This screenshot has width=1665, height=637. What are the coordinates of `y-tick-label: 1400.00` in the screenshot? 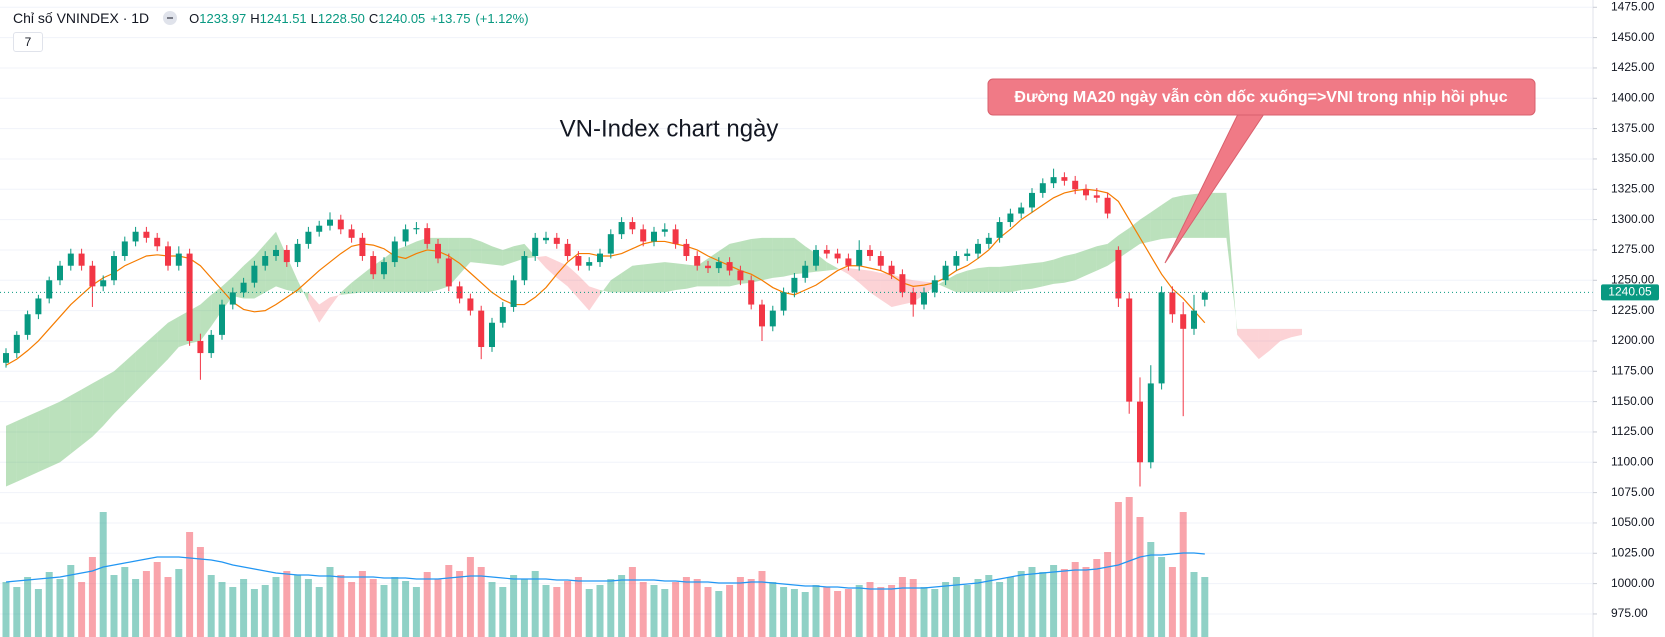 It's located at (1633, 97).